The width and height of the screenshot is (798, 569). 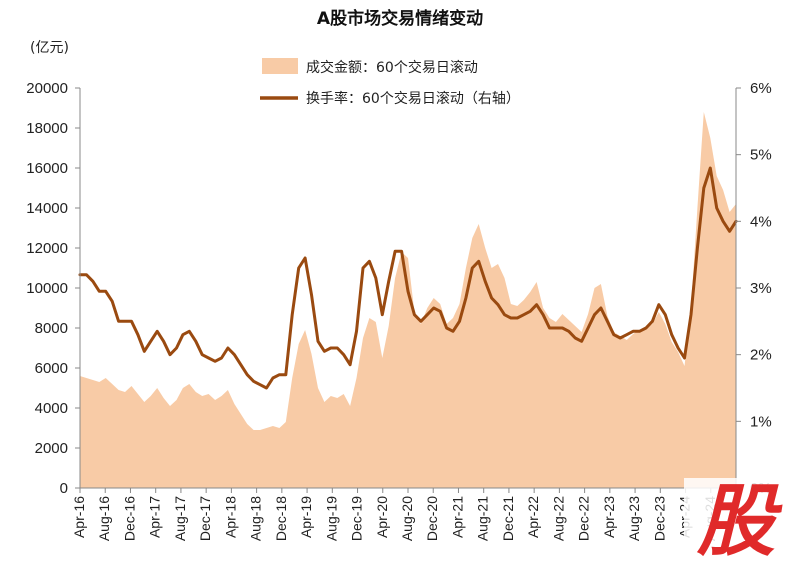 What do you see at coordinates (761, 88) in the screenshot?
I see `right-tick-label: 6%` at bounding box center [761, 88].